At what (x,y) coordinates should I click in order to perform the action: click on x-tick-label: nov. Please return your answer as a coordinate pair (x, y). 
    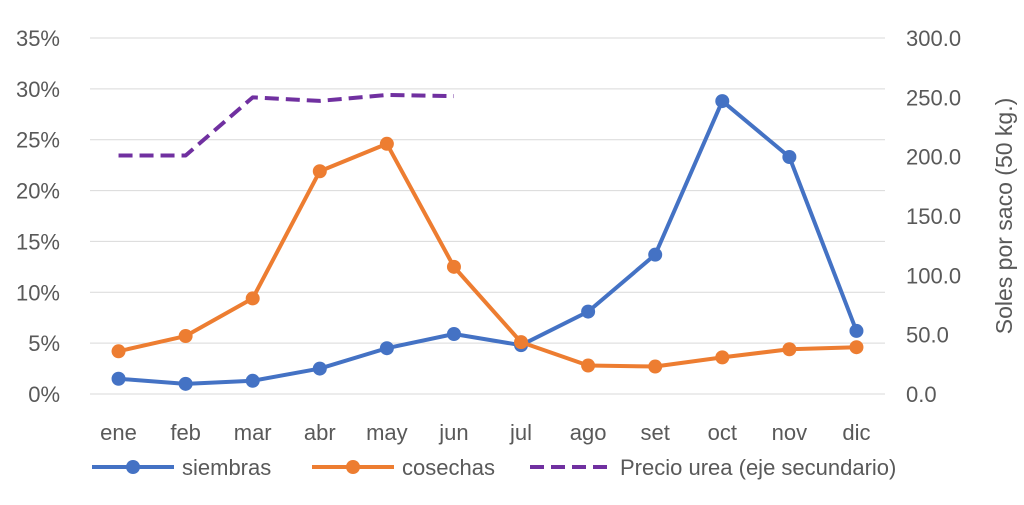
    Looking at the image, I should click on (789, 432).